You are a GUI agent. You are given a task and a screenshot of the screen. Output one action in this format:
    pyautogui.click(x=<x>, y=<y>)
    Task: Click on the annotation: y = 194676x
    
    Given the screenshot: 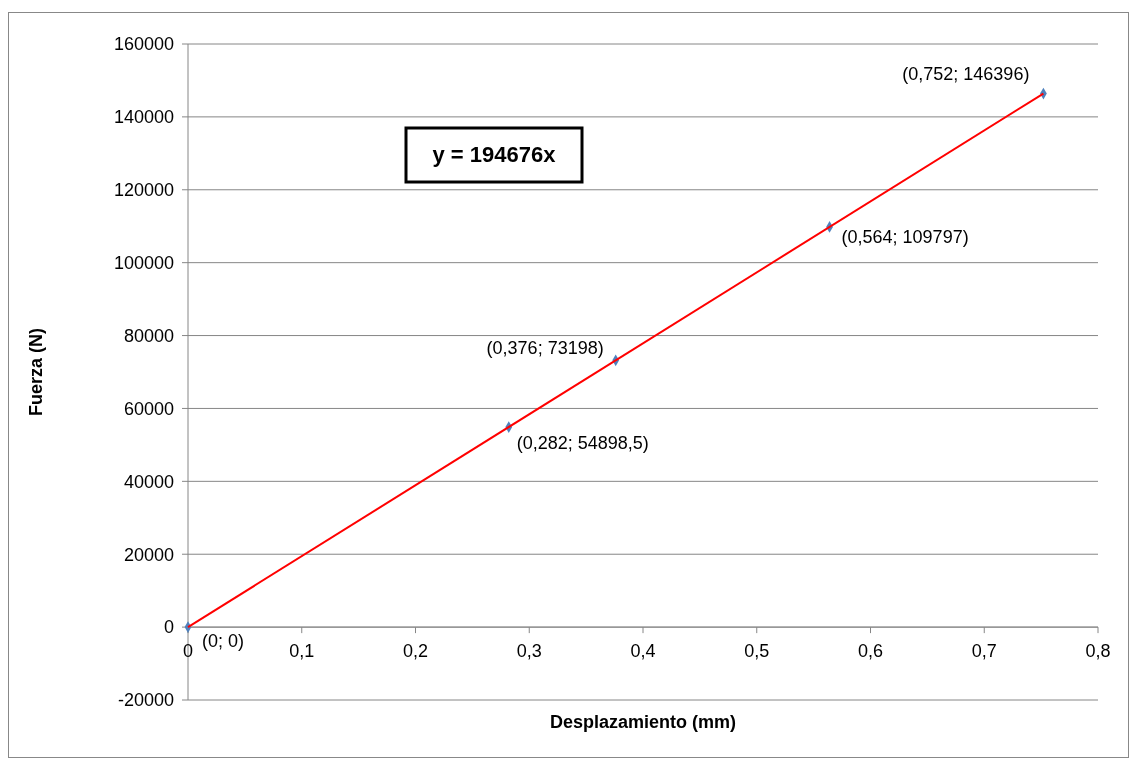 What is the action you would take?
    pyautogui.click(x=494, y=154)
    